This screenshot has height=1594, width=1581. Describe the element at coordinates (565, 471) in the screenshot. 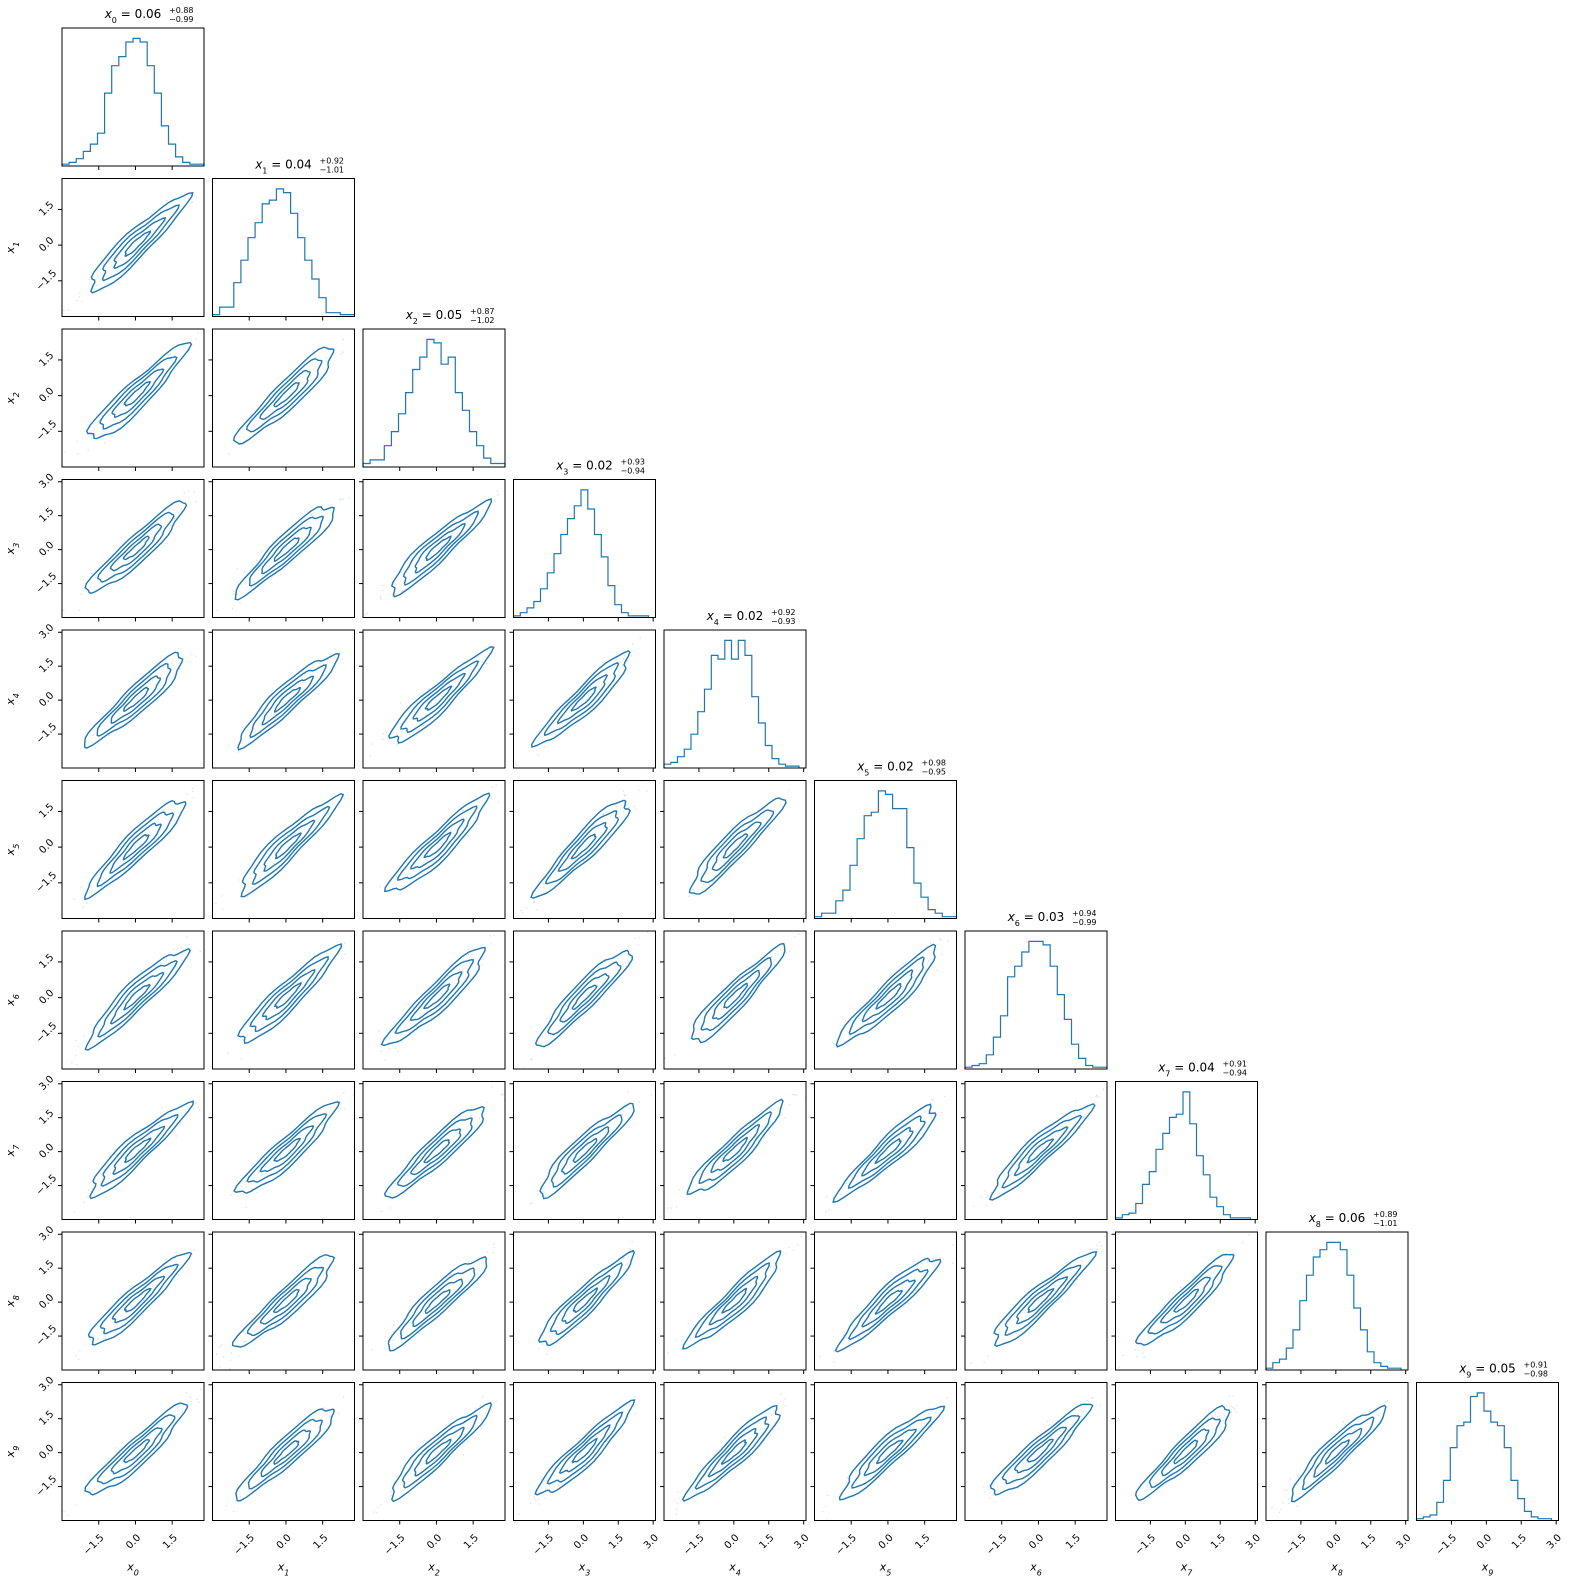

I see `title-sub-3: 3` at that location.